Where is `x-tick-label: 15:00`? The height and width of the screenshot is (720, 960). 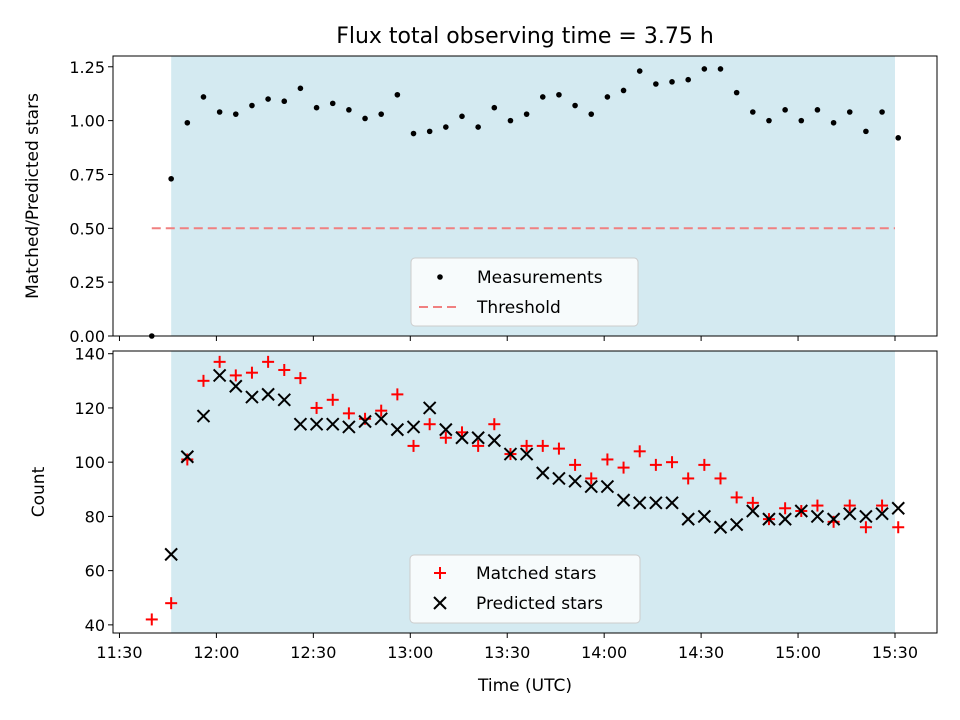 x-tick-label: 15:00 is located at coordinates (798, 652).